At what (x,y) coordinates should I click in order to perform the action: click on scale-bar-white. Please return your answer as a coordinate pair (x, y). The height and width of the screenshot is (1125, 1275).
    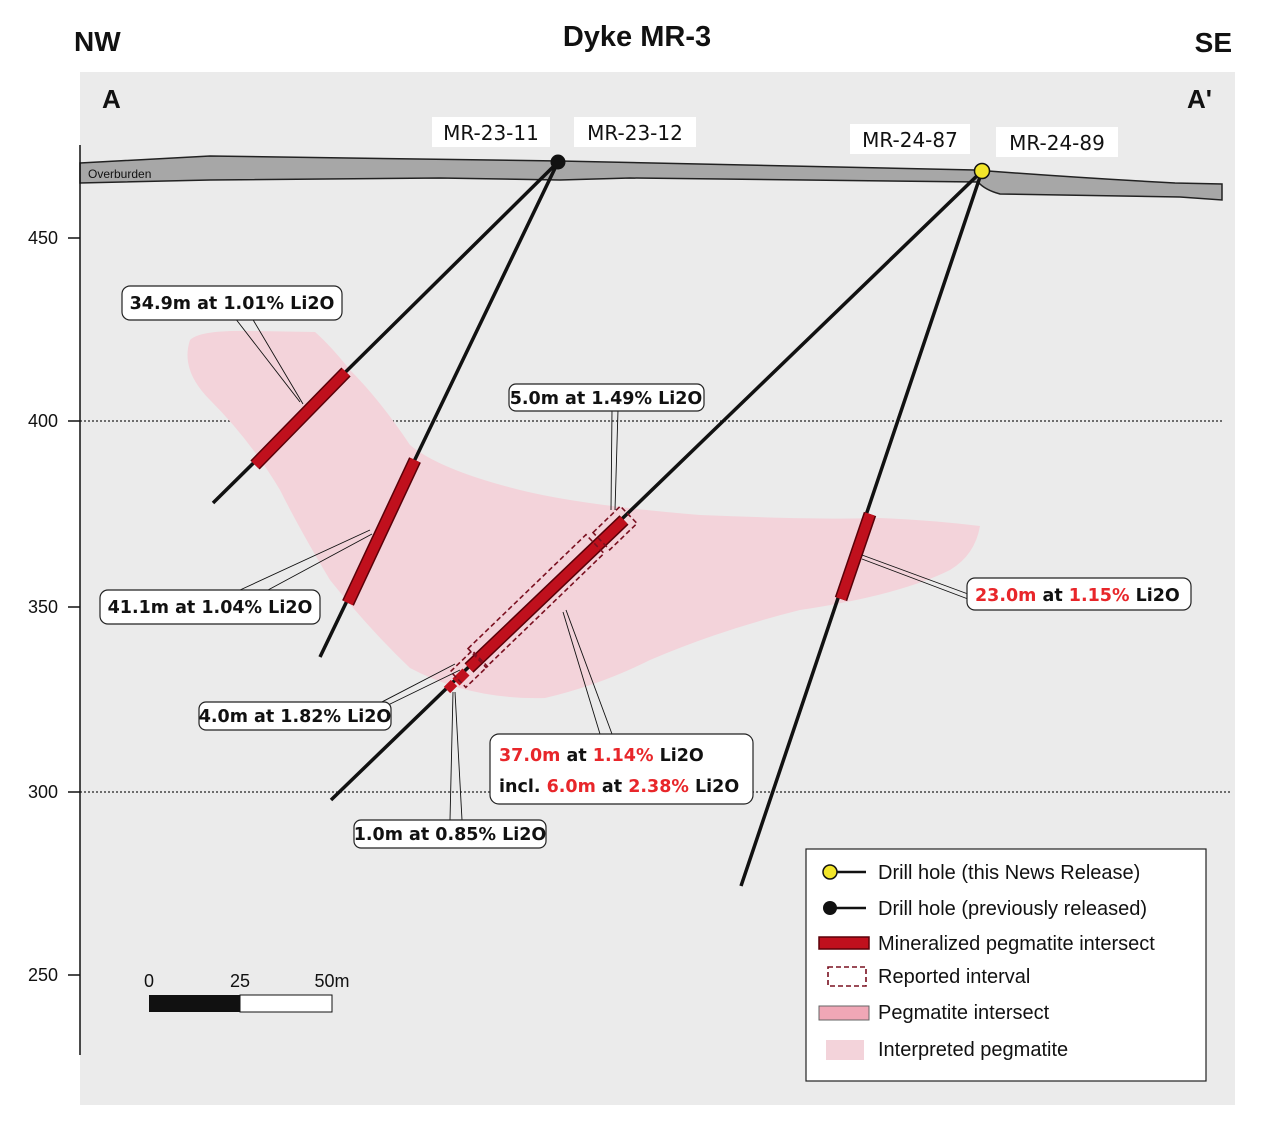
    Looking at the image, I should click on (286, 1003).